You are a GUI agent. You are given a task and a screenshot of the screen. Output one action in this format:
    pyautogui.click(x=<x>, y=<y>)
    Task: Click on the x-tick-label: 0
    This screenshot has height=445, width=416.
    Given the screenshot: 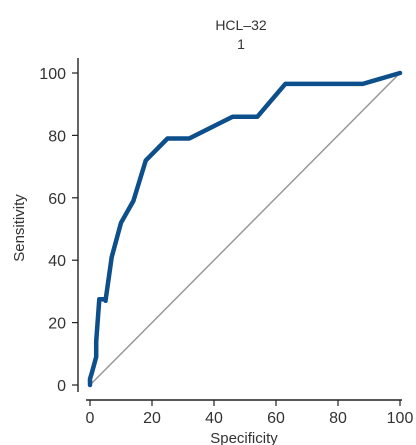 What is the action you would take?
    pyautogui.click(x=90, y=418)
    